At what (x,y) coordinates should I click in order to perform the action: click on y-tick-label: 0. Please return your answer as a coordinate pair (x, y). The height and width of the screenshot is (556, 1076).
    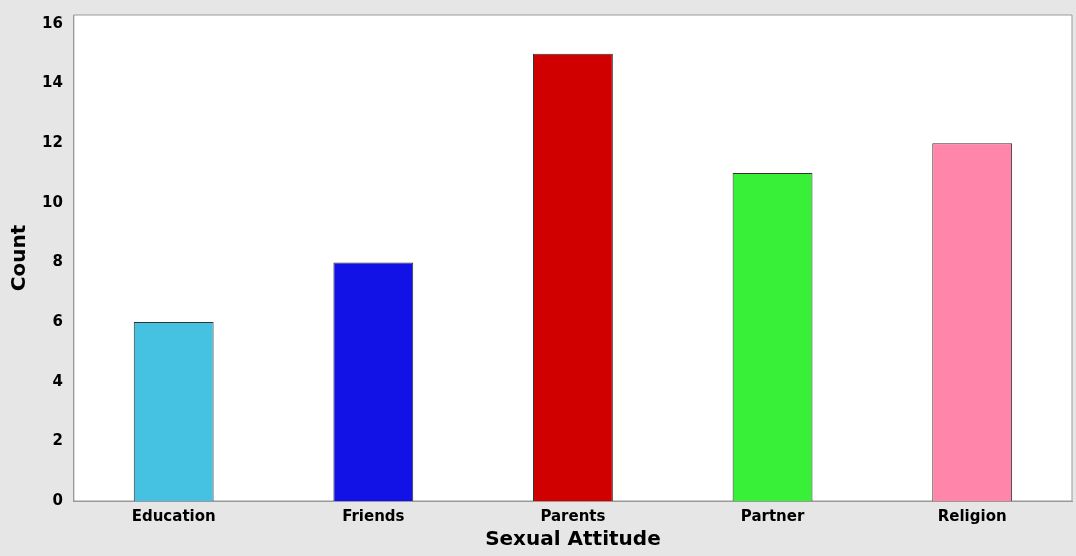
    Looking at the image, I should click on (57, 499).